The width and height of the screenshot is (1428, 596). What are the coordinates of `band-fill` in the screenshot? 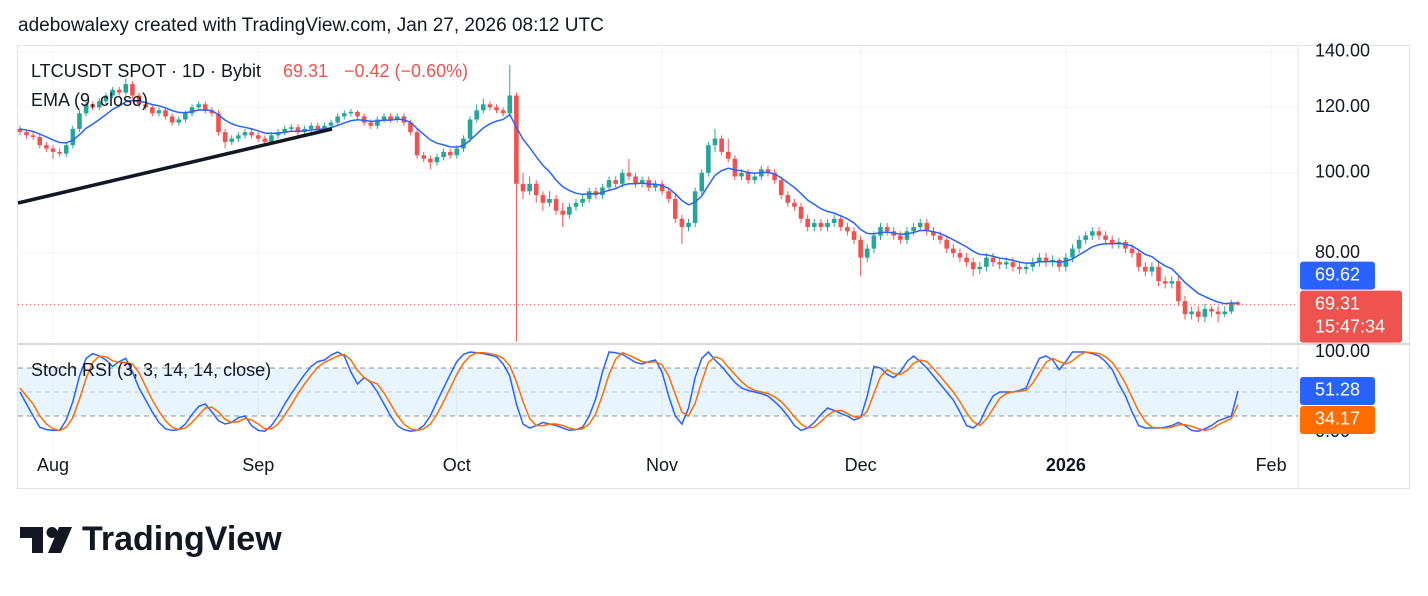 It's located at (658, 392).